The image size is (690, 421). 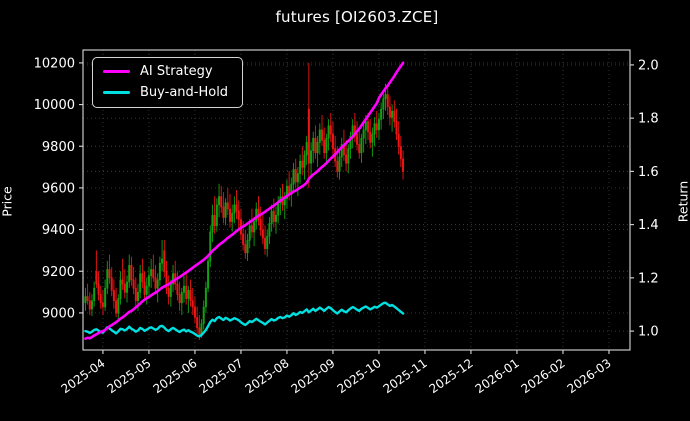 I want to click on svg-text: 1.4, so click(x=648, y=225).